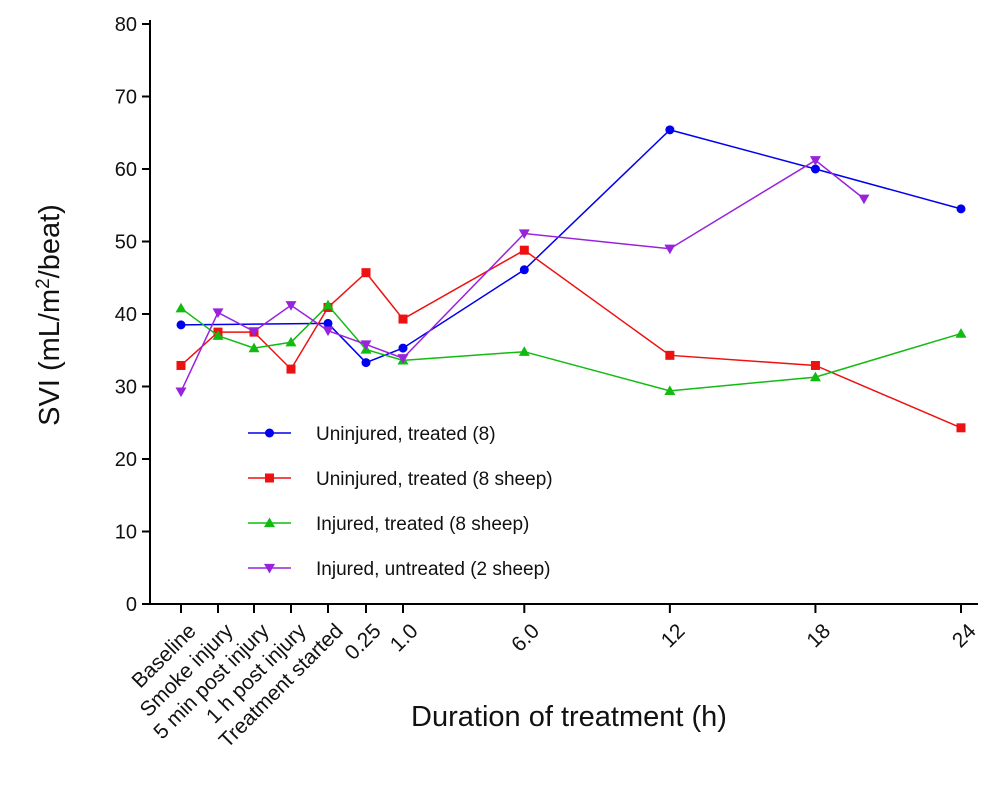  What do you see at coordinates (126, 388) in the screenshot?
I see `y-tick-label: 30` at bounding box center [126, 388].